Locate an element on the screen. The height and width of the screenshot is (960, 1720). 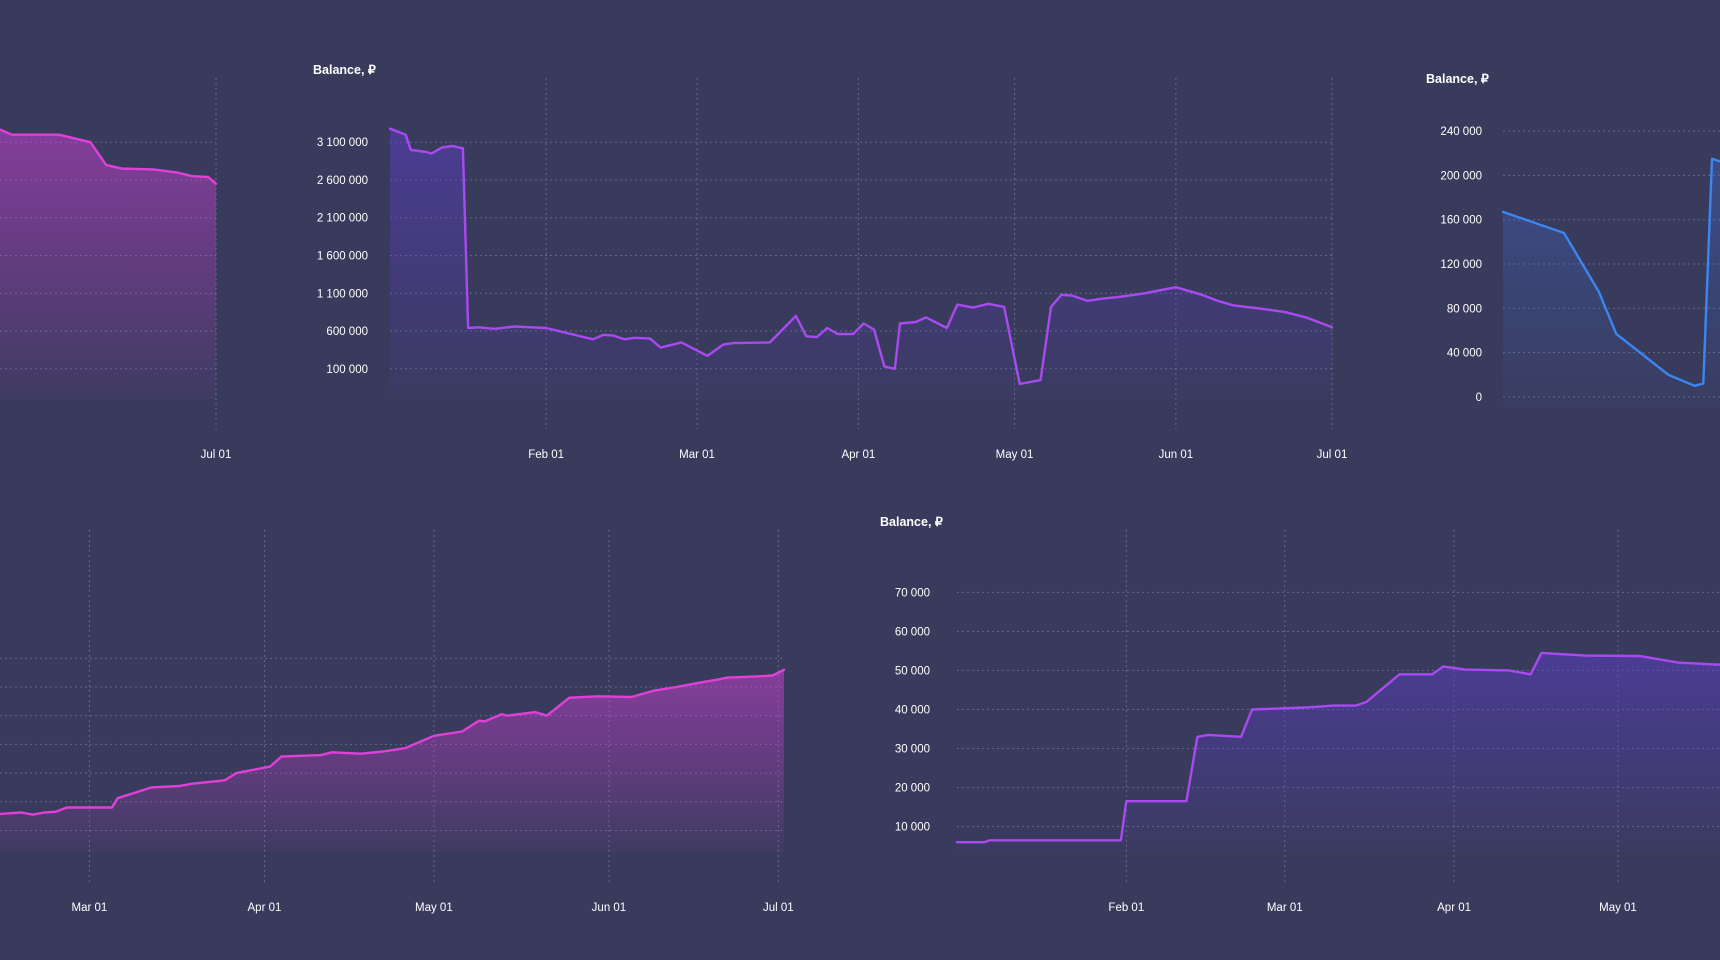
y-tick-label: 100 000 is located at coordinates (347, 370).